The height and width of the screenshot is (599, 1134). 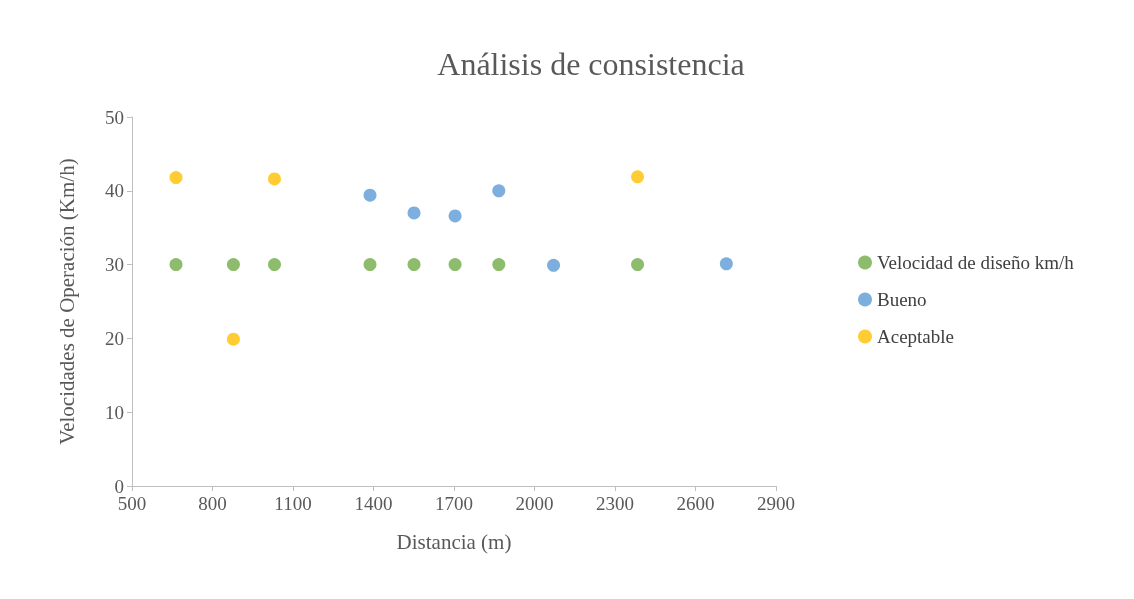 What do you see at coordinates (66, 301) in the screenshot?
I see `y-axis-title: Velocidades de Operación (Km/h)` at bounding box center [66, 301].